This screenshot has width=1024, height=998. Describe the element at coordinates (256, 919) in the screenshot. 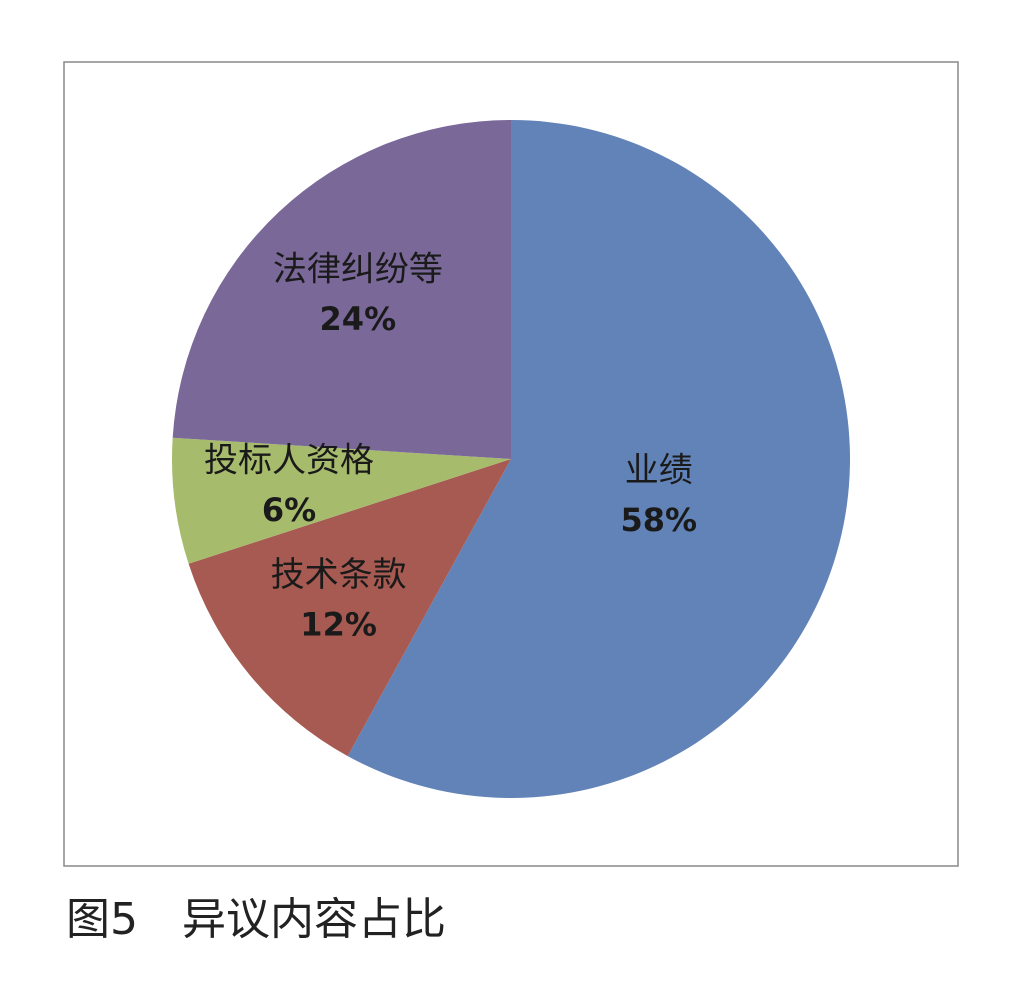

I see `caption: 图5 异议内容占比` at that location.